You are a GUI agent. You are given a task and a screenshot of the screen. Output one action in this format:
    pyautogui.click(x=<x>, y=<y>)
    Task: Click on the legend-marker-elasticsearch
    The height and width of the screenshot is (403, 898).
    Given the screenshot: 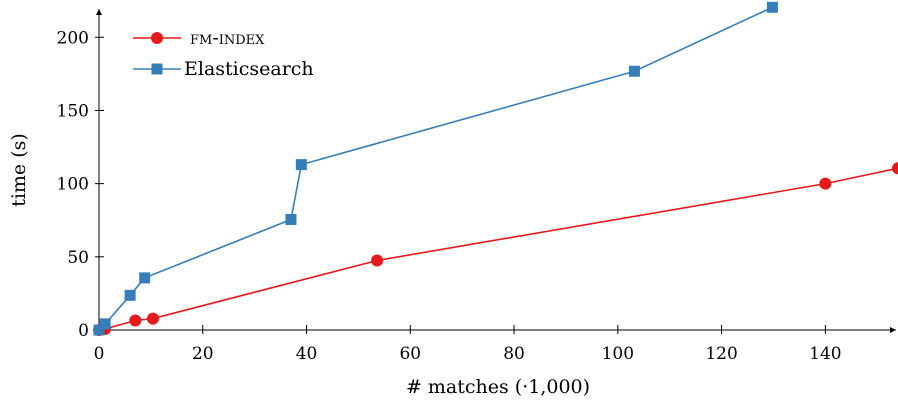 What is the action you would take?
    pyautogui.click(x=157, y=69)
    